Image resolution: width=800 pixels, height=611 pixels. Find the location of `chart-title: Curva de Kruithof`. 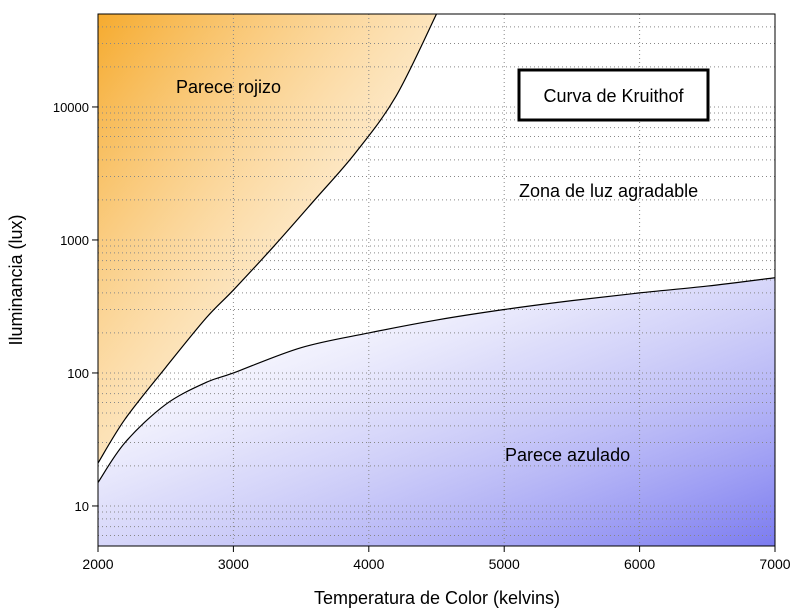

chart-title: Curva de Kruithof is located at coordinates (613, 96).